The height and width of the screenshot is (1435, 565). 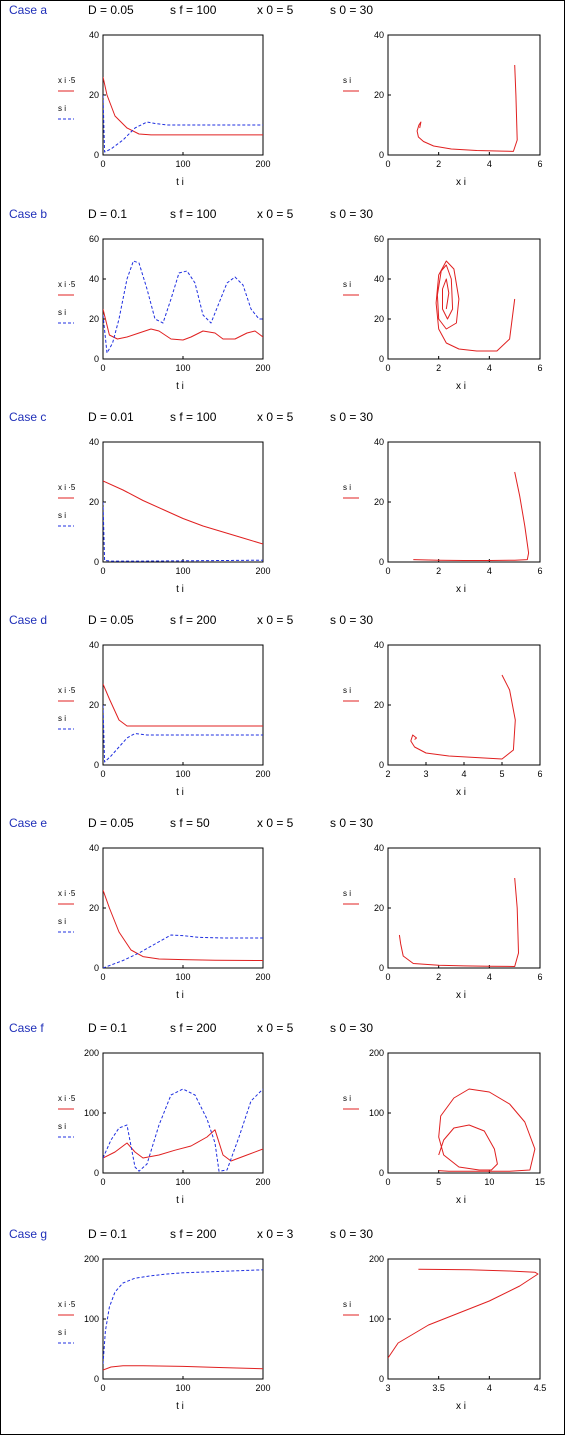 I want to click on case-parameter: D = 0.01, so click(x=111, y=417).